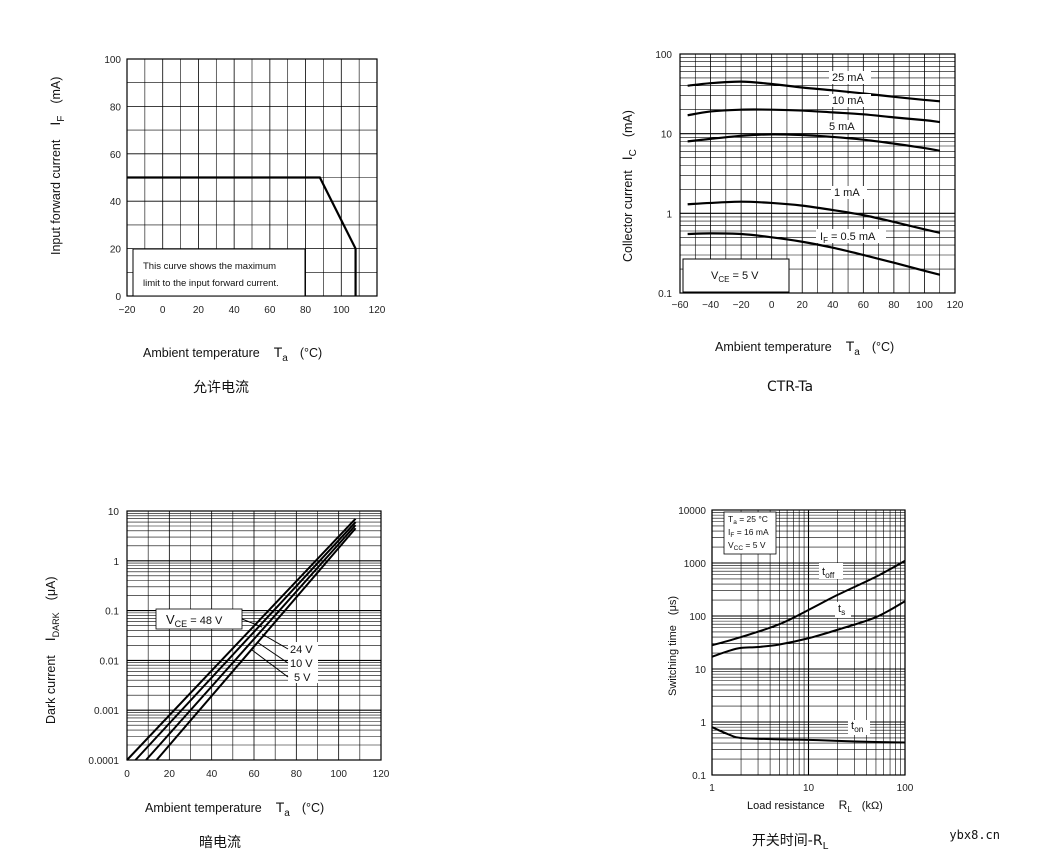  What do you see at coordinates (803, 305) in the screenshot?
I see `chart-2-x-tick-label: 20` at bounding box center [803, 305].